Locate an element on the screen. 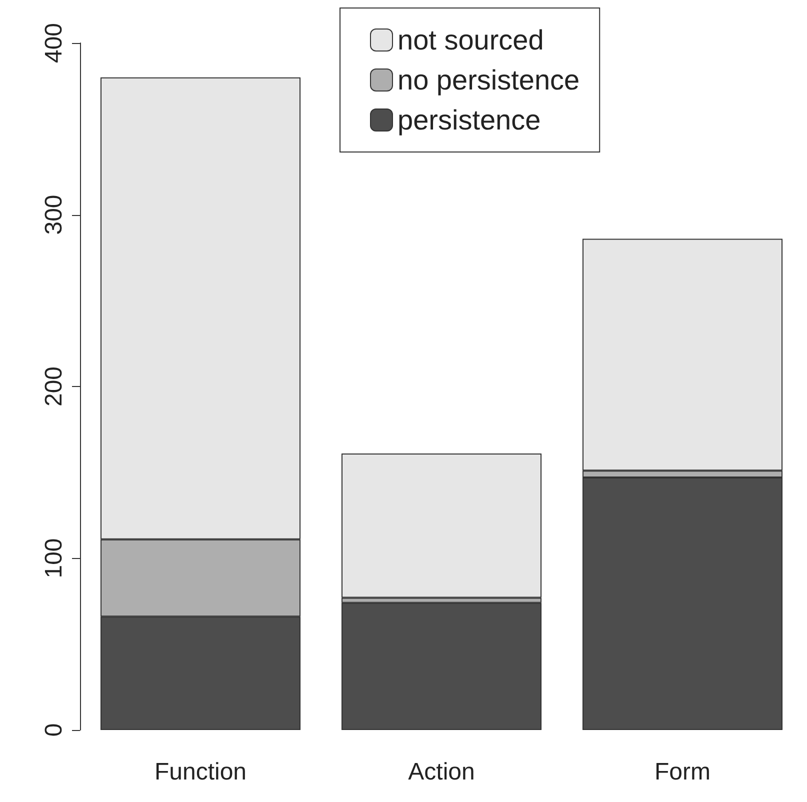 Image resolution: width=807 pixels, height=802 pixels. legend-label: no persistence is located at coordinates (489, 80).